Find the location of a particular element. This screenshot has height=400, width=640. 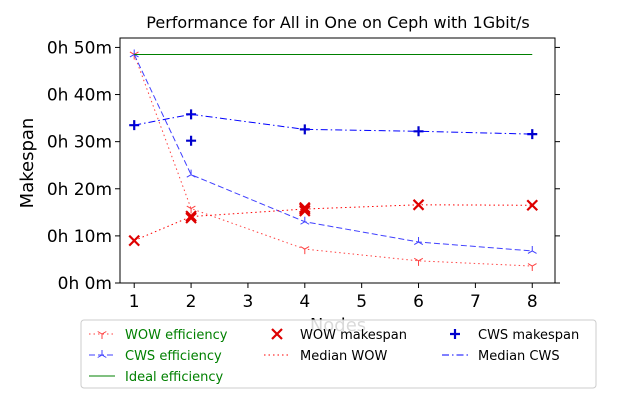

legend-label: CWS efficiency is located at coordinates (173, 356).